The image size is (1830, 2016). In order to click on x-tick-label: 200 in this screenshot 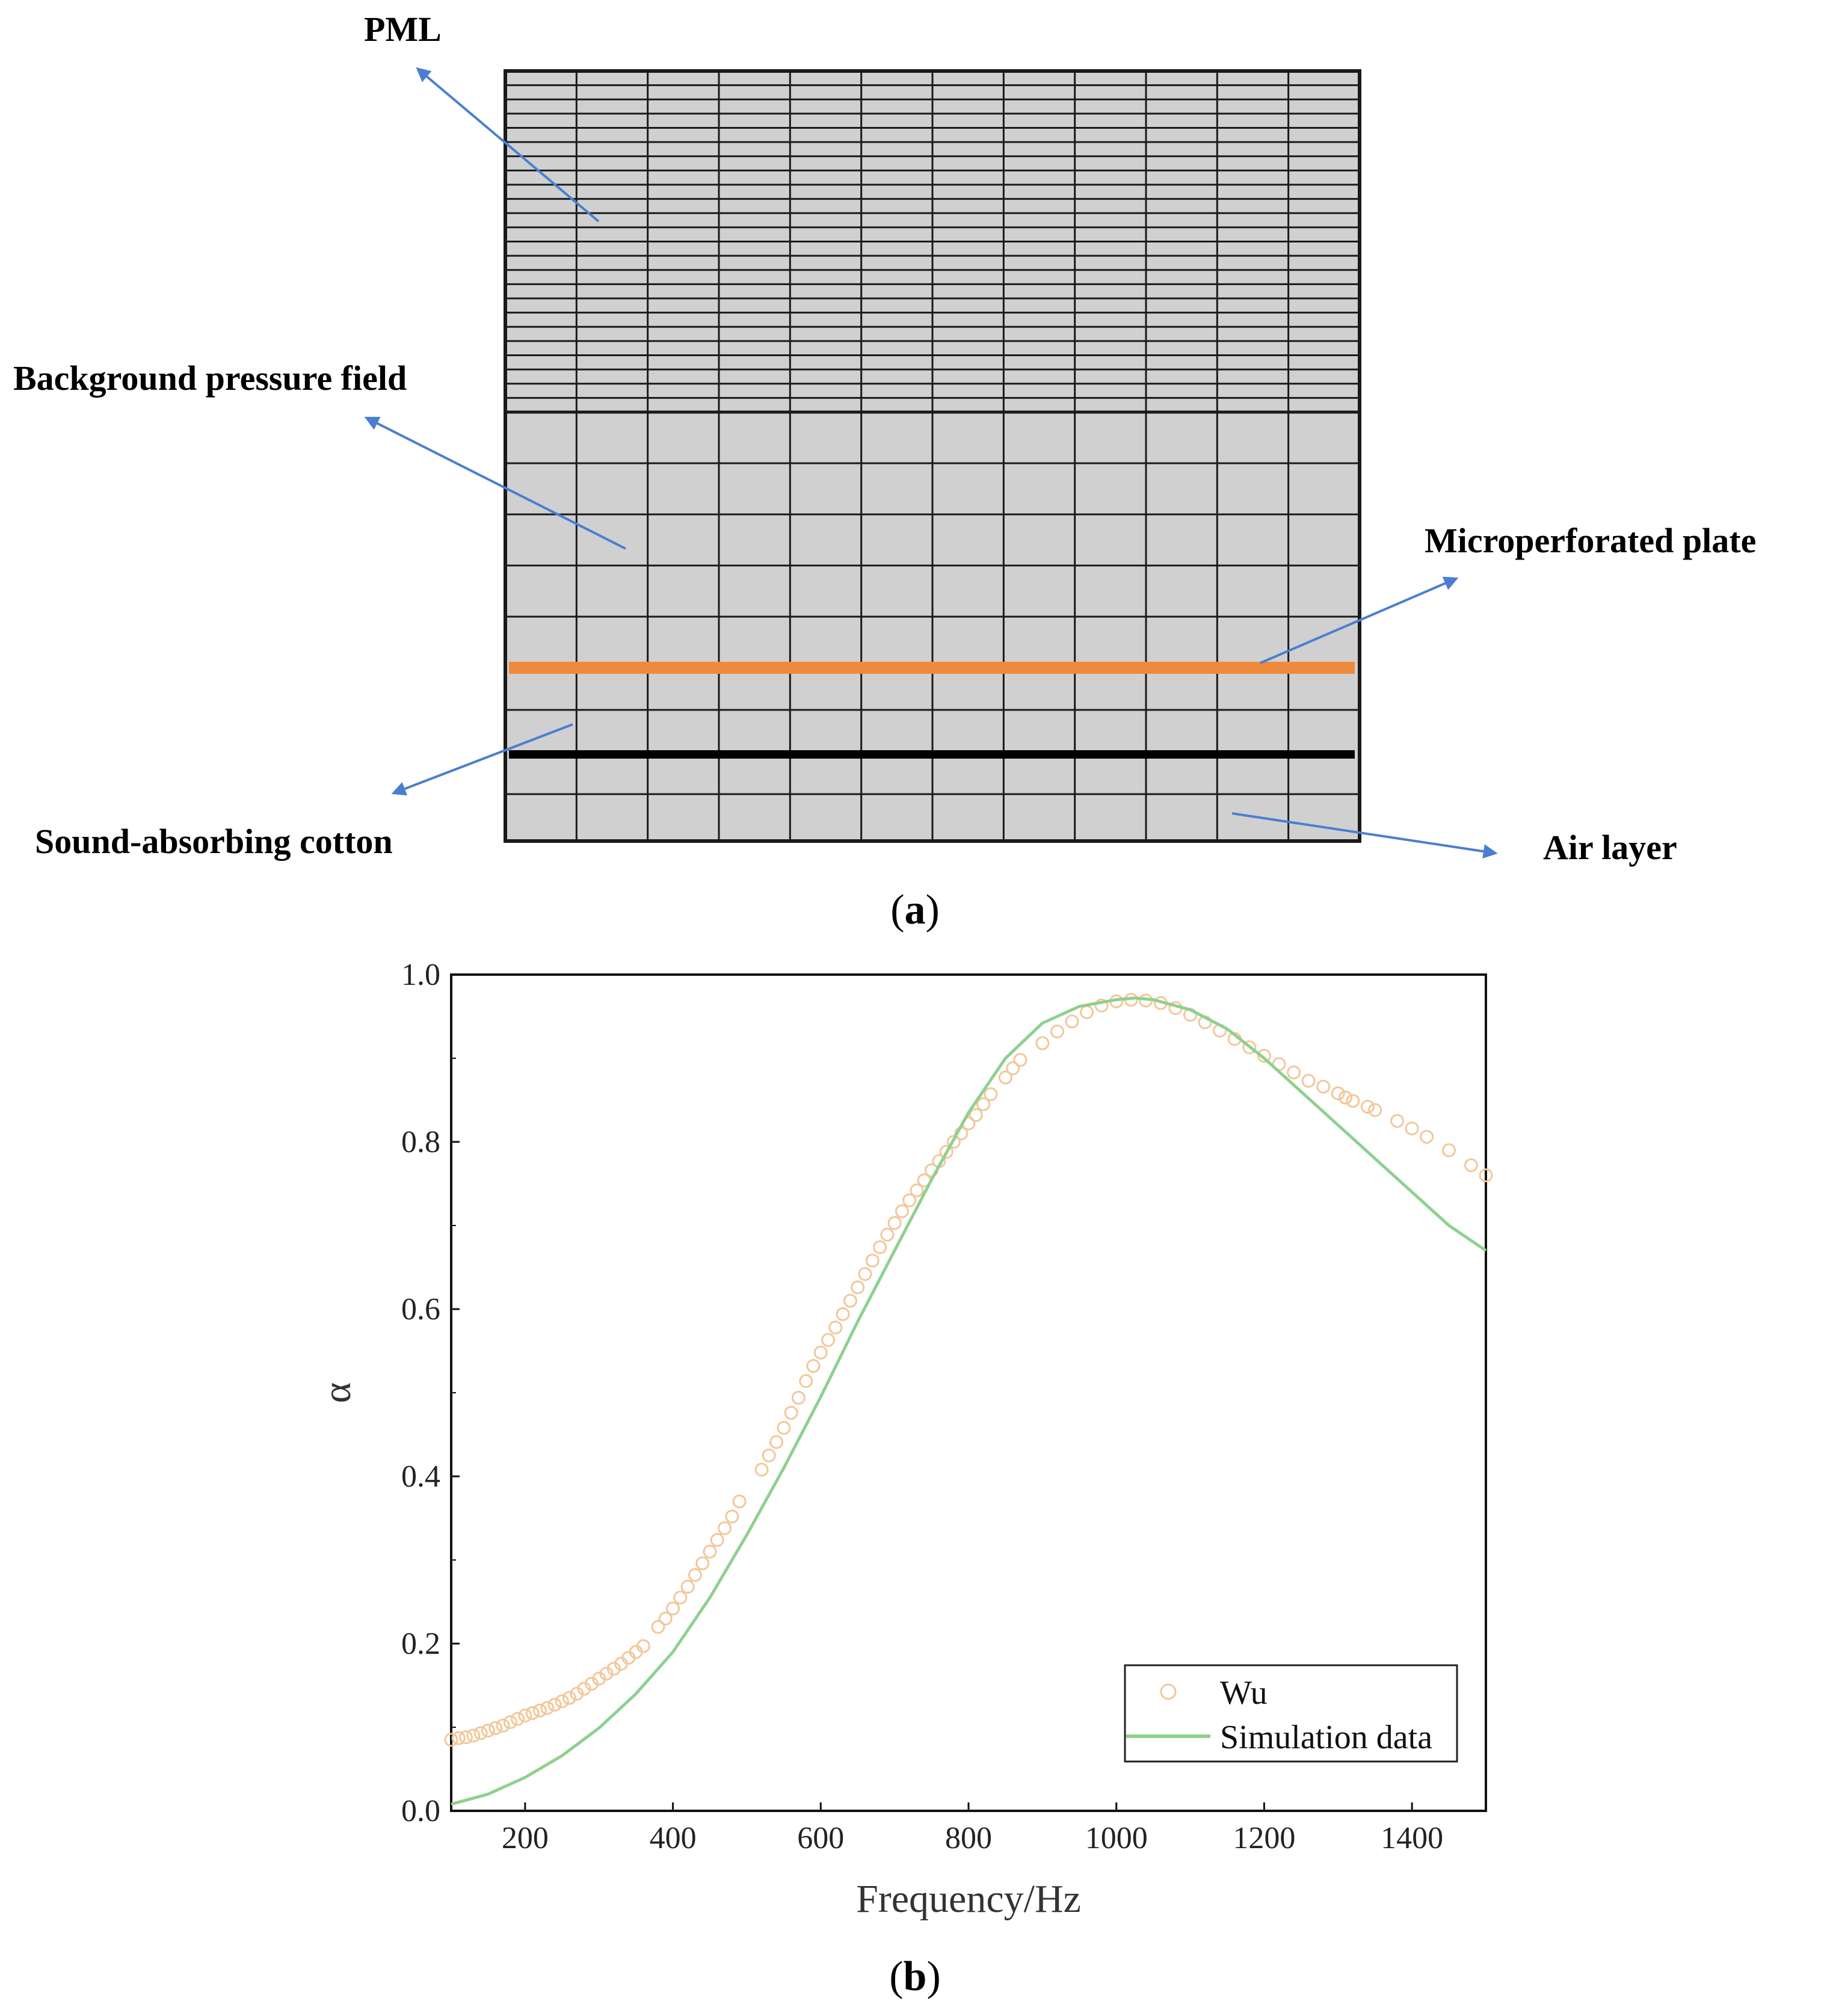, I will do `click(525, 1838)`.